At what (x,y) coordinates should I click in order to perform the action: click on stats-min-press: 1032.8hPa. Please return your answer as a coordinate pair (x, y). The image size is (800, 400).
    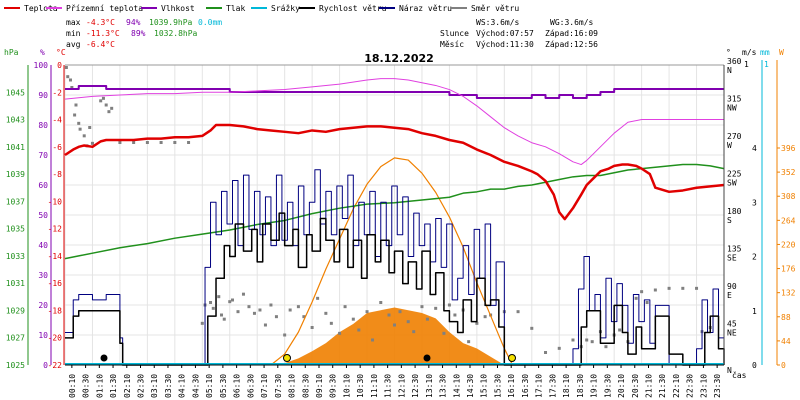
    Looking at the image, I should click on (176, 33).